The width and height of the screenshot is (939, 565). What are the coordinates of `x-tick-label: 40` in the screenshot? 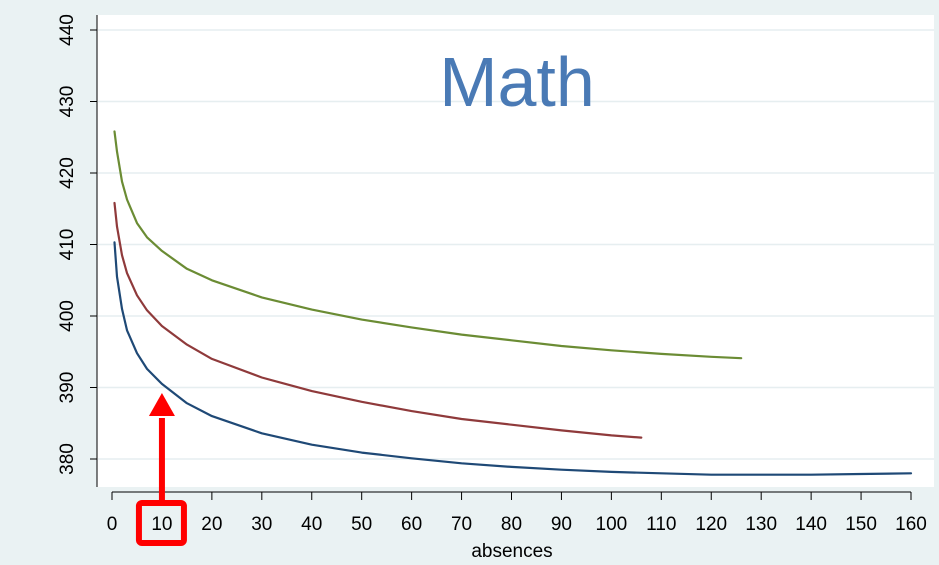 It's located at (311, 524).